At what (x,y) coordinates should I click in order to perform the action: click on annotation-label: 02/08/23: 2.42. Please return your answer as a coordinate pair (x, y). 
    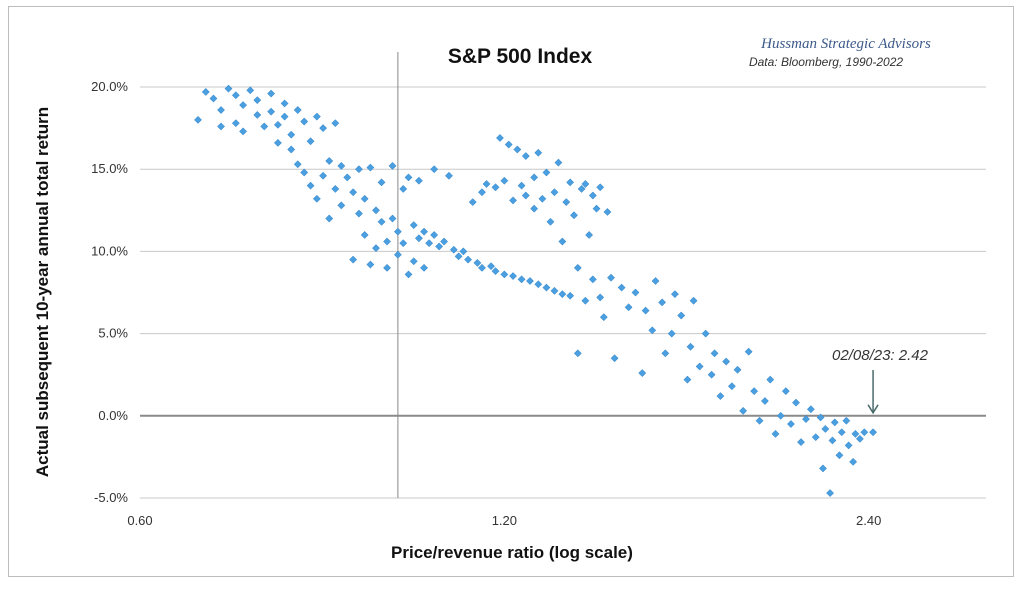
    Looking at the image, I should click on (880, 355).